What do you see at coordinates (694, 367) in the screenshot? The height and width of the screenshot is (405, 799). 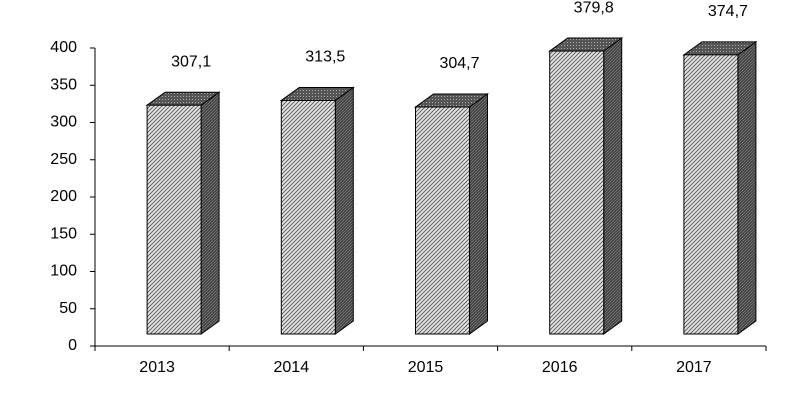 I see `x-tick-label: 2017` at bounding box center [694, 367].